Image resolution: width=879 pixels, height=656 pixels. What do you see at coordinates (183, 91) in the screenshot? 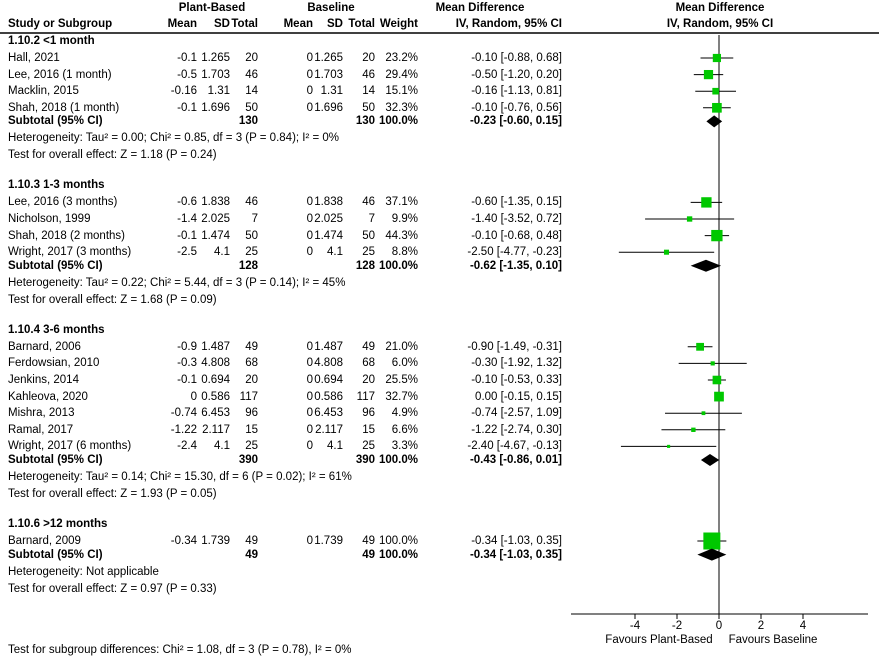
I see `study-cell: -0.16` at bounding box center [183, 91].